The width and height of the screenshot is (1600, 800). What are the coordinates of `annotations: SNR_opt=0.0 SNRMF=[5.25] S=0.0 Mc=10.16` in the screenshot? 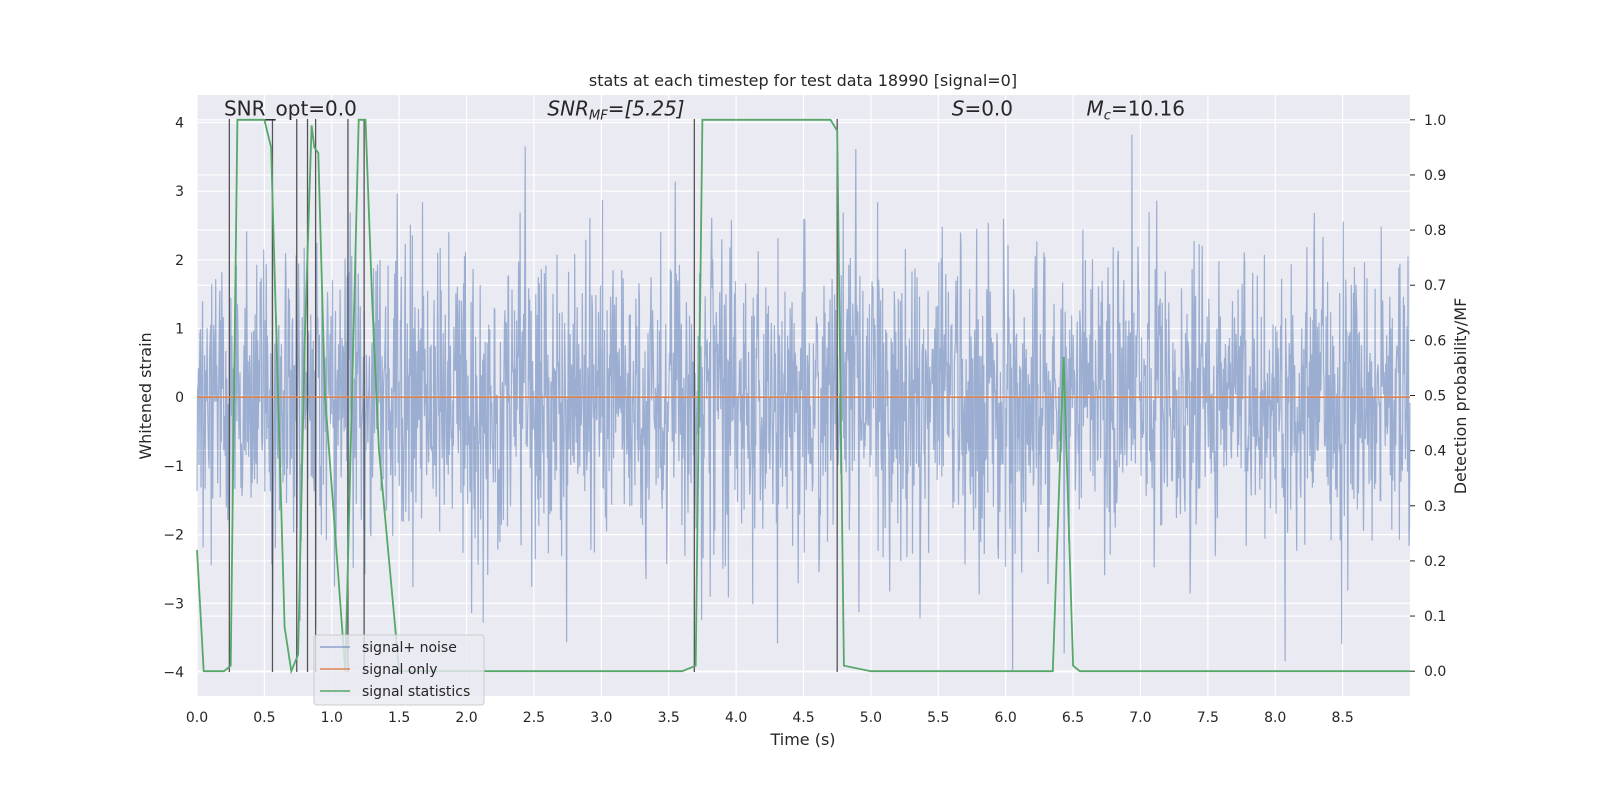 It's located at (704, 110).